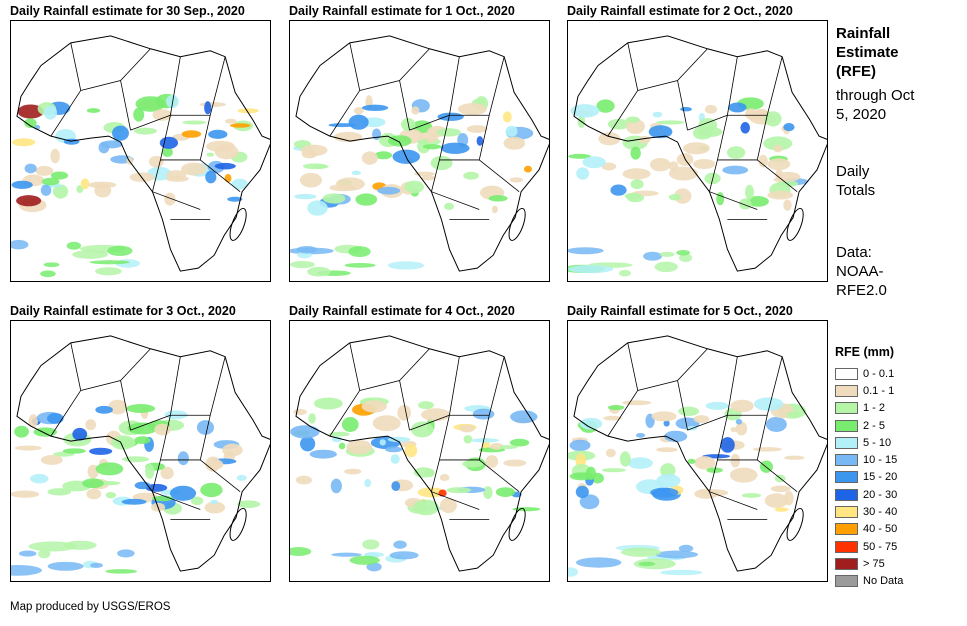  I want to click on side-source: Data: NOAA-RFE2.0, so click(861, 271).